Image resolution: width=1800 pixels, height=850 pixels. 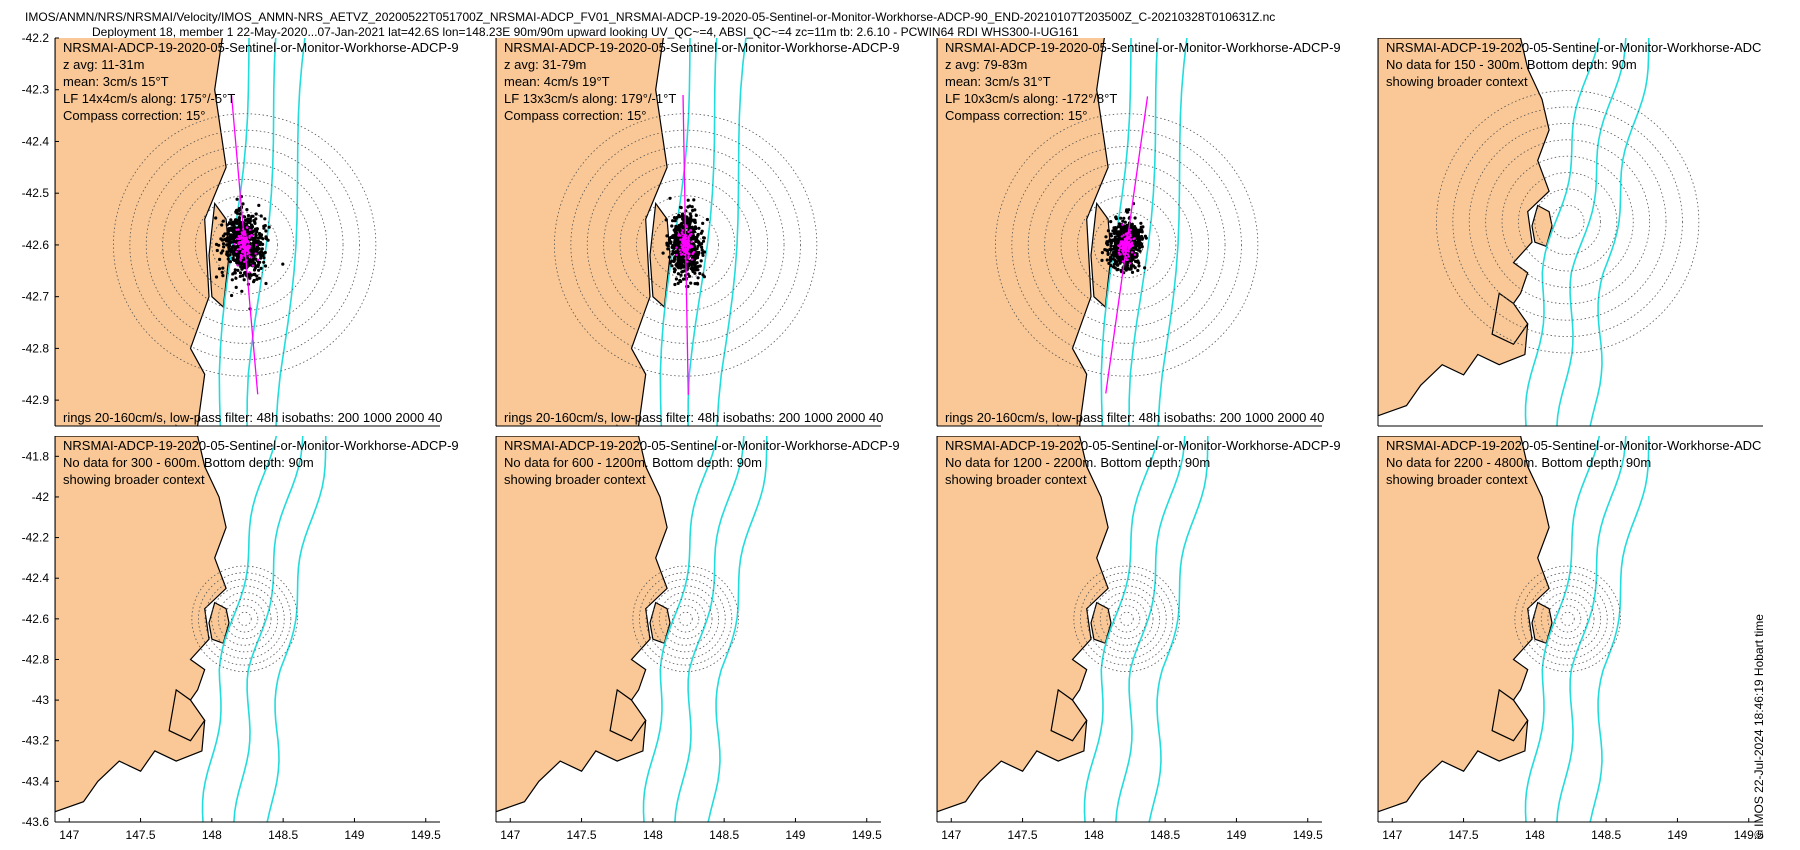 I want to click on x-tick-label: 147.5, so click(x=141, y=835).